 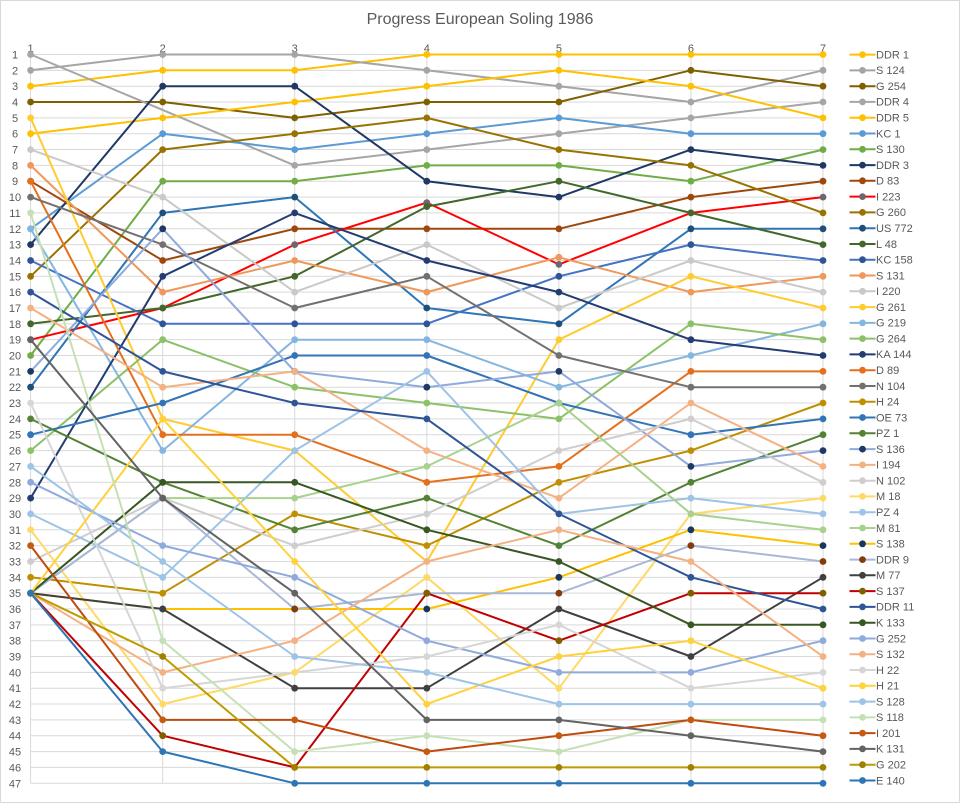 I want to click on svg-text: 23, so click(x=15, y=404).